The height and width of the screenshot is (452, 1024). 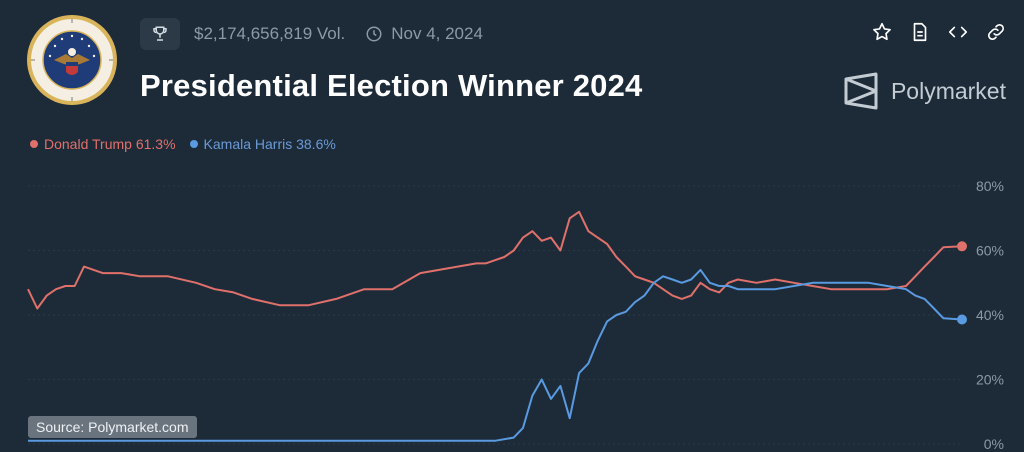 I want to click on legend-dot-harris, so click(x=193, y=144).